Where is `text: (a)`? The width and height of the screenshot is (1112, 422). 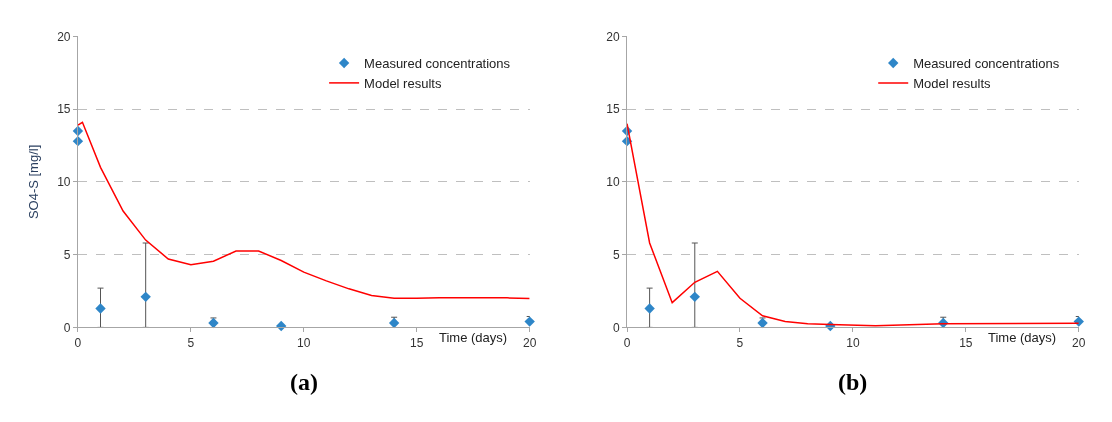 text: (a) is located at coordinates (304, 382).